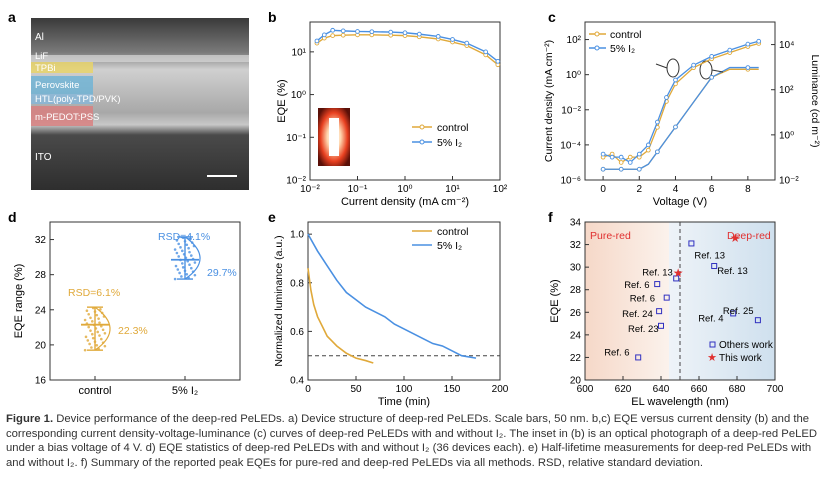  Describe the element at coordinates (222, 273) in the screenshot. I see `panel-d-mean-label-iodine: 29.7%` at that location.